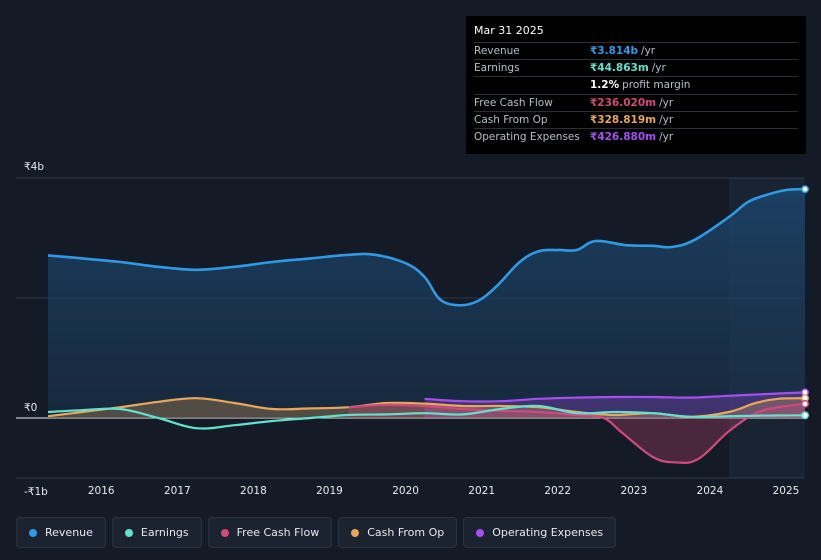  I want to click on x-tick-label: 2017, so click(177, 491).